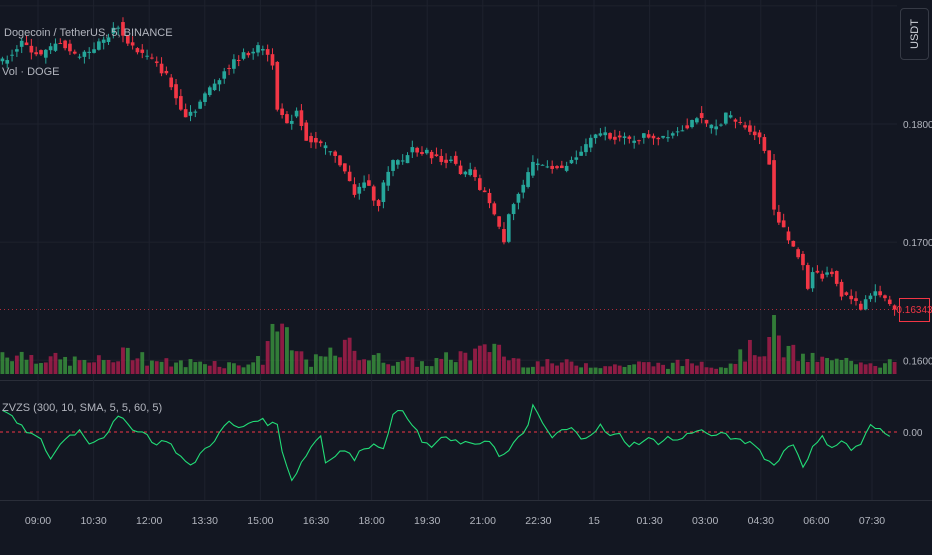 The height and width of the screenshot is (555, 932). I want to click on symbol-title: Dogecoin / TetherUS, 5, BINANCE, so click(88, 33).